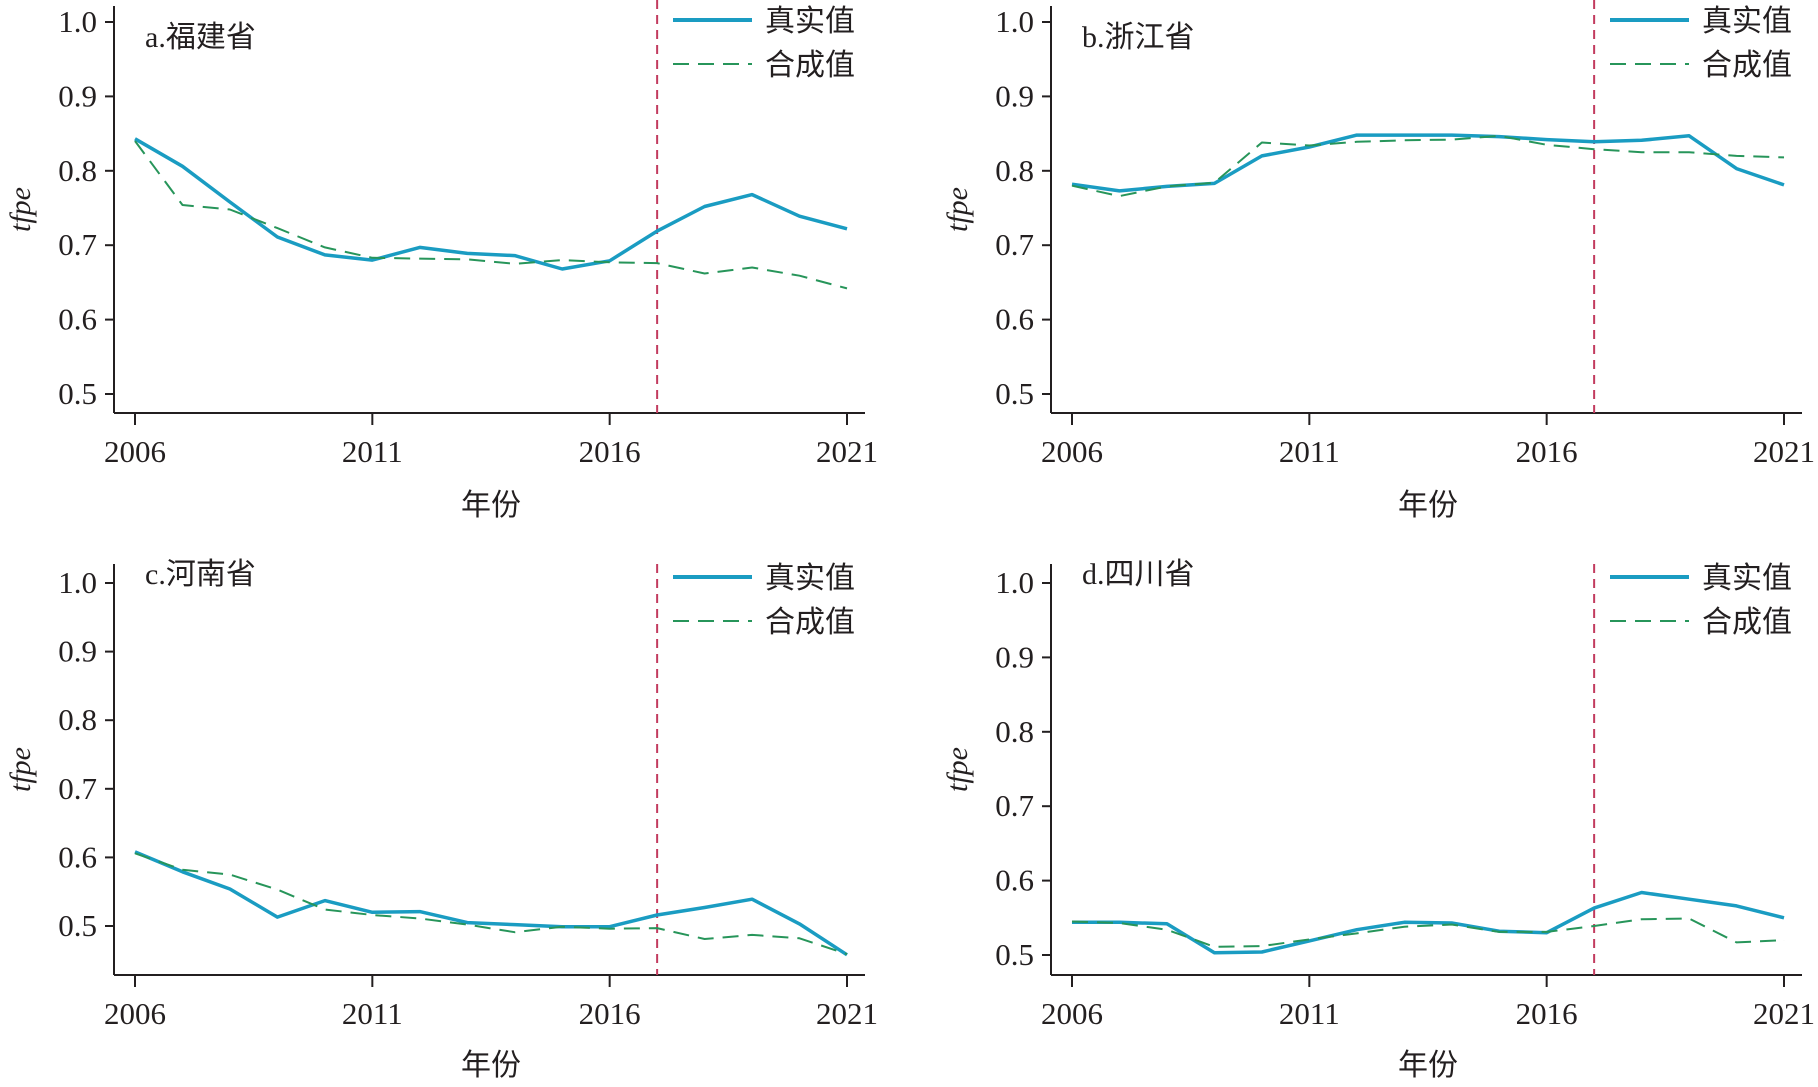 The width and height of the screenshot is (1818, 1087). Describe the element at coordinates (1138, 37) in the screenshot. I see `panel-title: b.浙江省` at that location.